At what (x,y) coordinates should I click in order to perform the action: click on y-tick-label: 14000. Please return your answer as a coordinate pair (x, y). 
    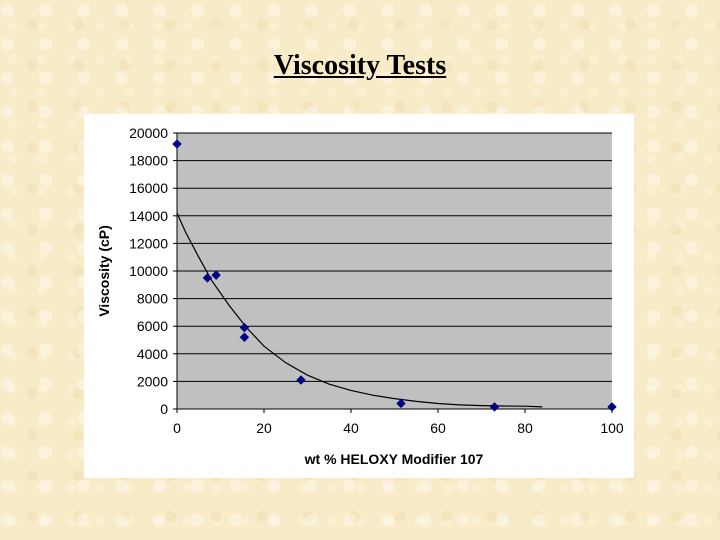
    Looking at the image, I should click on (148, 216).